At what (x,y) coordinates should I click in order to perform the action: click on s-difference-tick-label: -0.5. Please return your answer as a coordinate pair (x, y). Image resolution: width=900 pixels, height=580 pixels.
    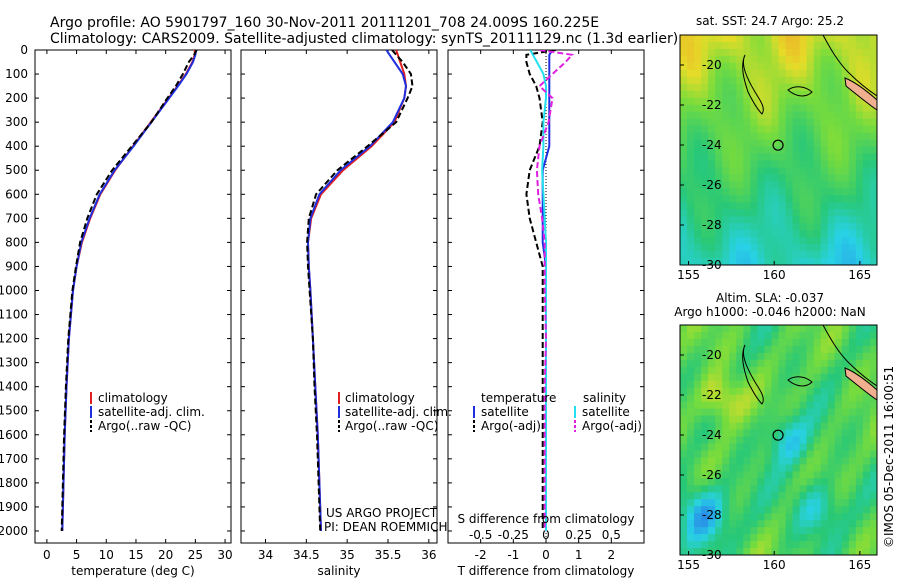
    Looking at the image, I should click on (480, 535).